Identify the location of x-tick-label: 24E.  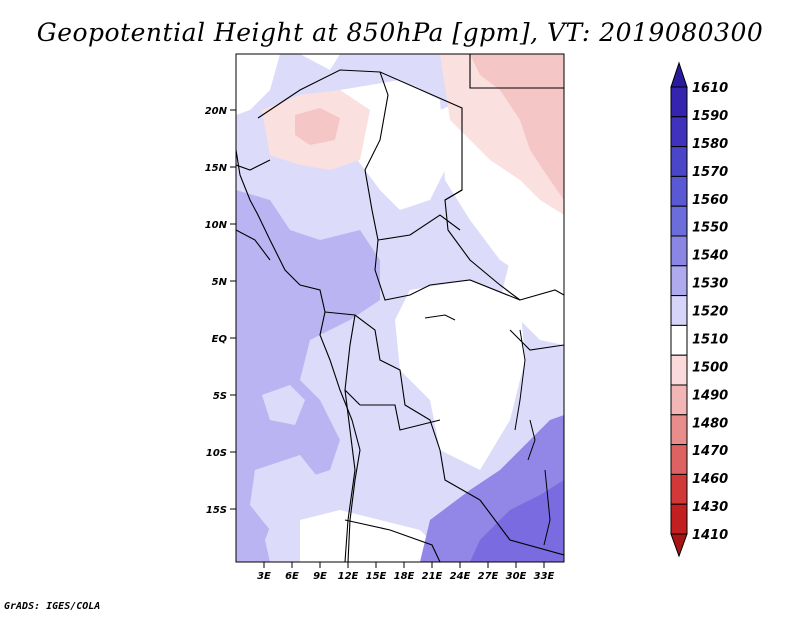
(460, 576).